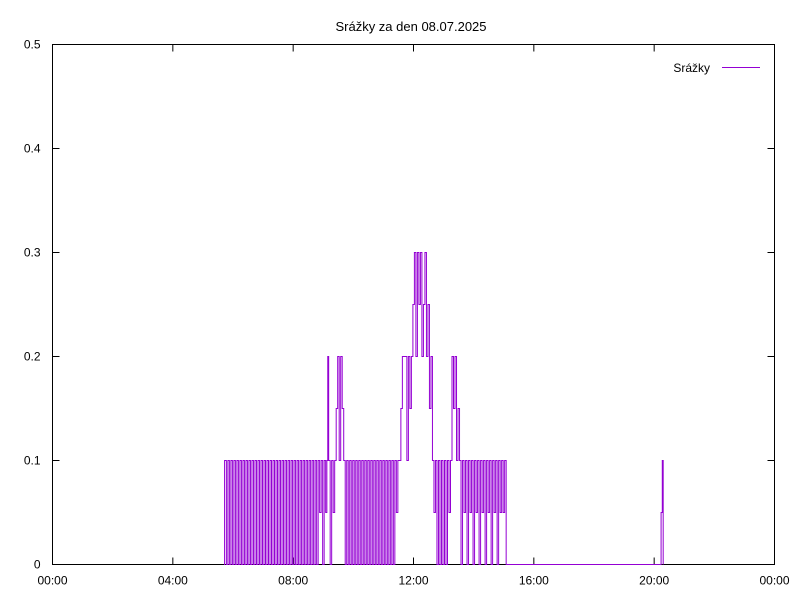 This screenshot has width=800, height=600. Describe the element at coordinates (716, 68) in the screenshot. I see `legend: Srážky` at that location.